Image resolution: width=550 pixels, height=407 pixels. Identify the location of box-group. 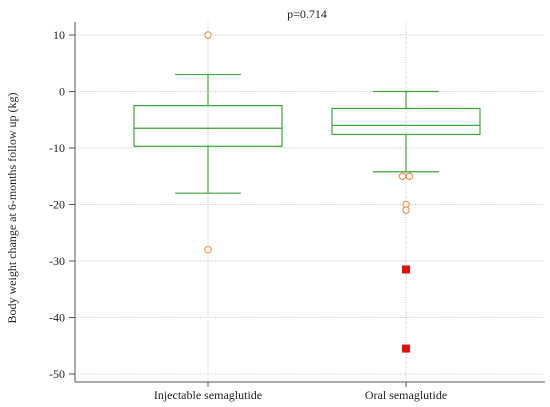
(208, 142).